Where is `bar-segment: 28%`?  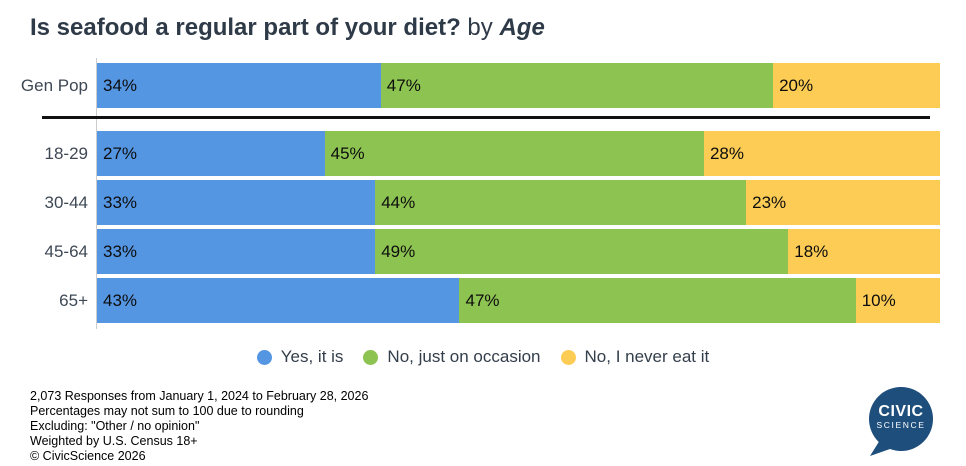 bar-segment: 28% is located at coordinates (821, 153).